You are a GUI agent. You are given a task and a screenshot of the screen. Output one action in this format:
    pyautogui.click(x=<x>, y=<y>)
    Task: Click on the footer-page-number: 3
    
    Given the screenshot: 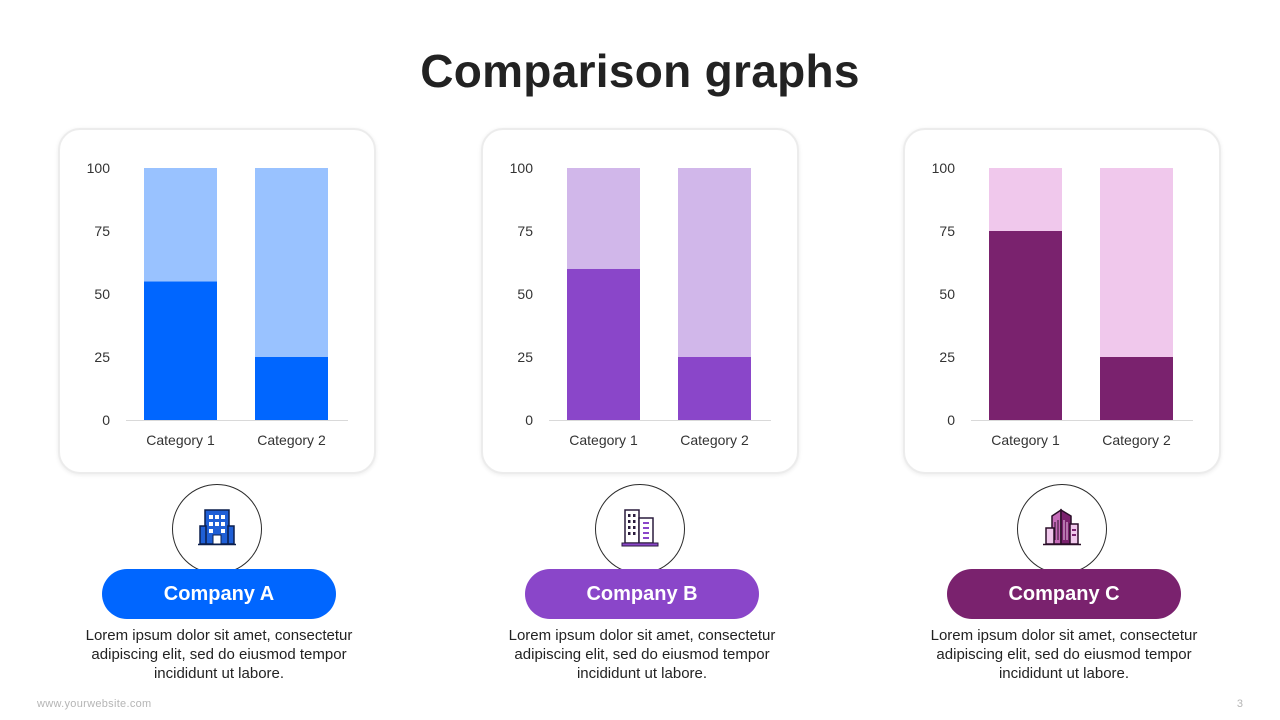 What is the action you would take?
    pyautogui.click(x=1239, y=704)
    